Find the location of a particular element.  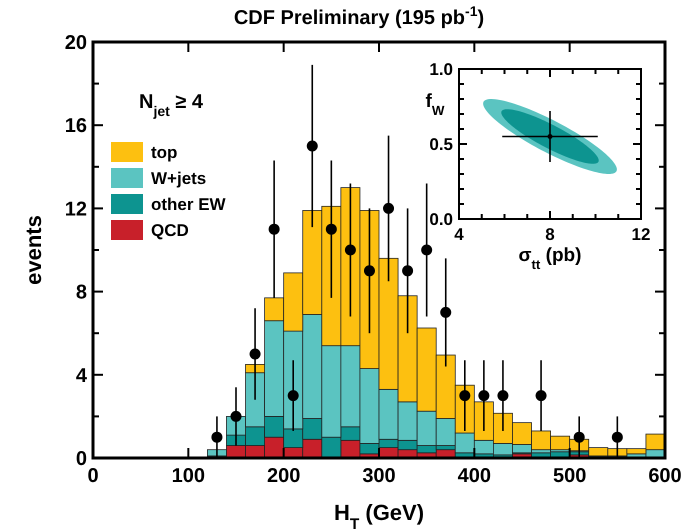

legend-label: QCD is located at coordinates (170, 230).